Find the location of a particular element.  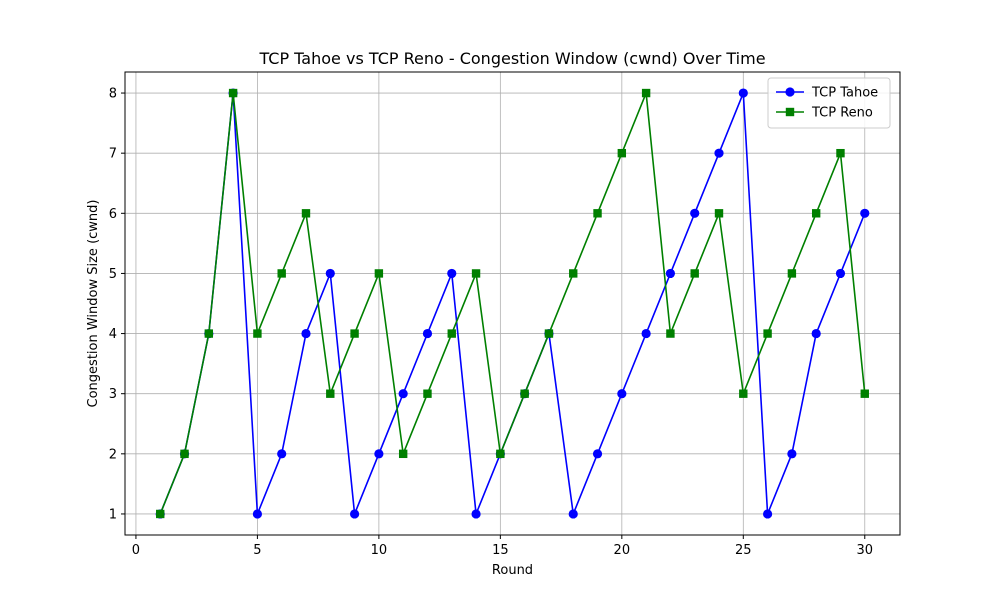

y-tick-label: 6 is located at coordinates (113, 214).